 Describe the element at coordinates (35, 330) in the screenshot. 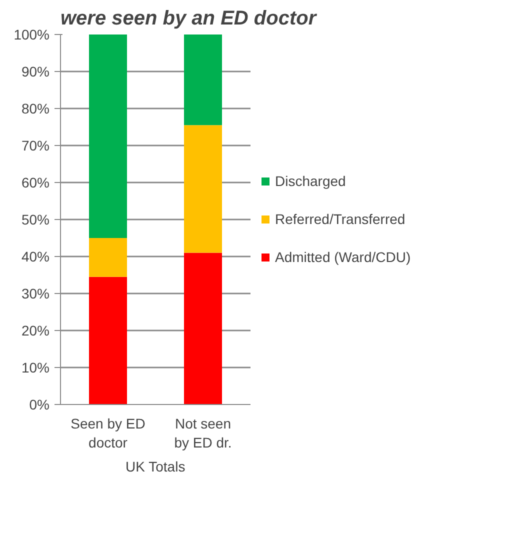

I see `y-tick-label: 20%` at that location.